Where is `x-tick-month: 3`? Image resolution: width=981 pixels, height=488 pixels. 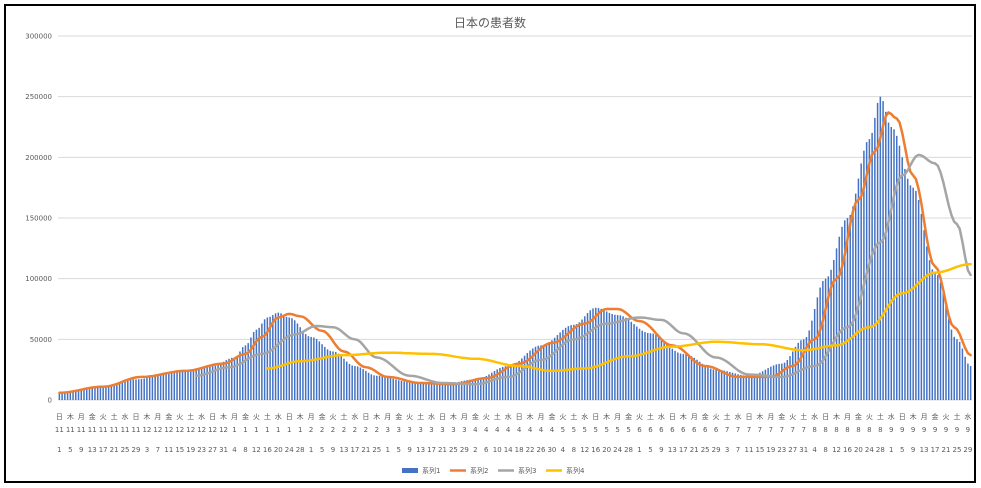 x-tick-month: 3 is located at coordinates (442, 430).